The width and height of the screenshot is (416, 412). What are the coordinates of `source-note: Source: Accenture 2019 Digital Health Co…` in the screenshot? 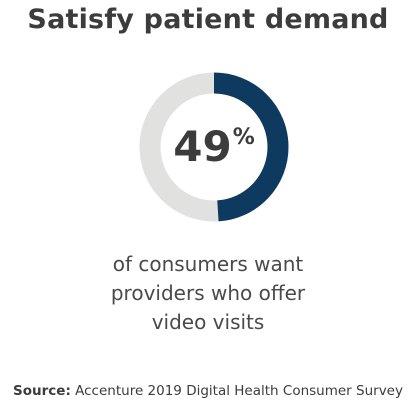 It's located at (208, 391).